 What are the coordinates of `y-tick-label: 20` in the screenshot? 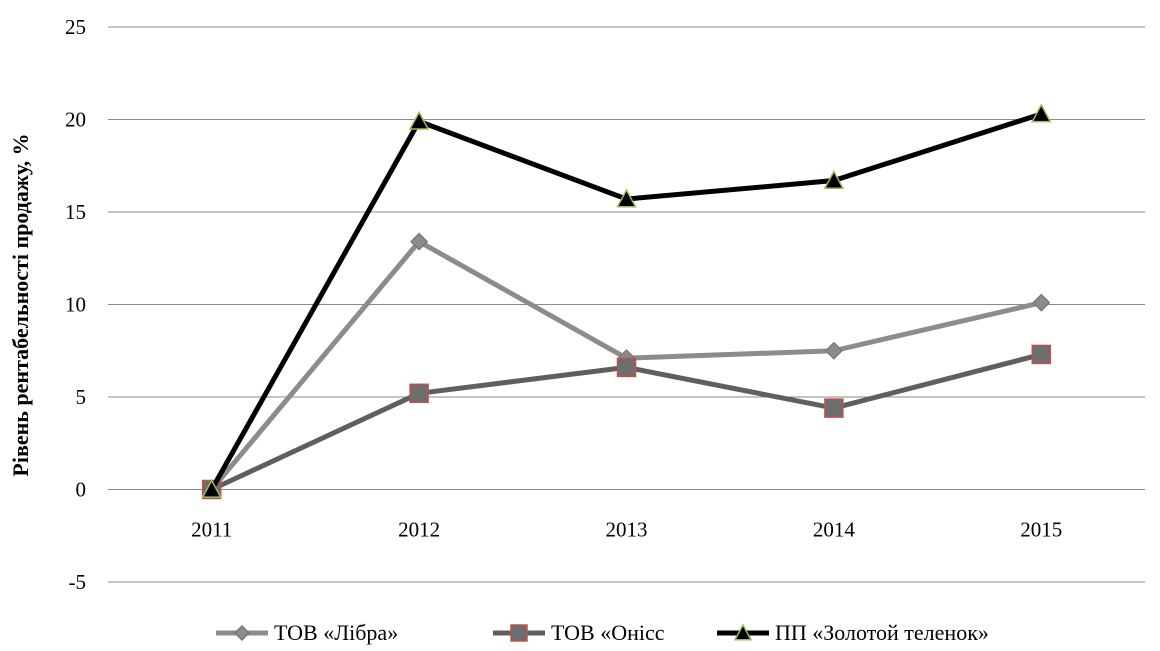 It's located at (75, 120).